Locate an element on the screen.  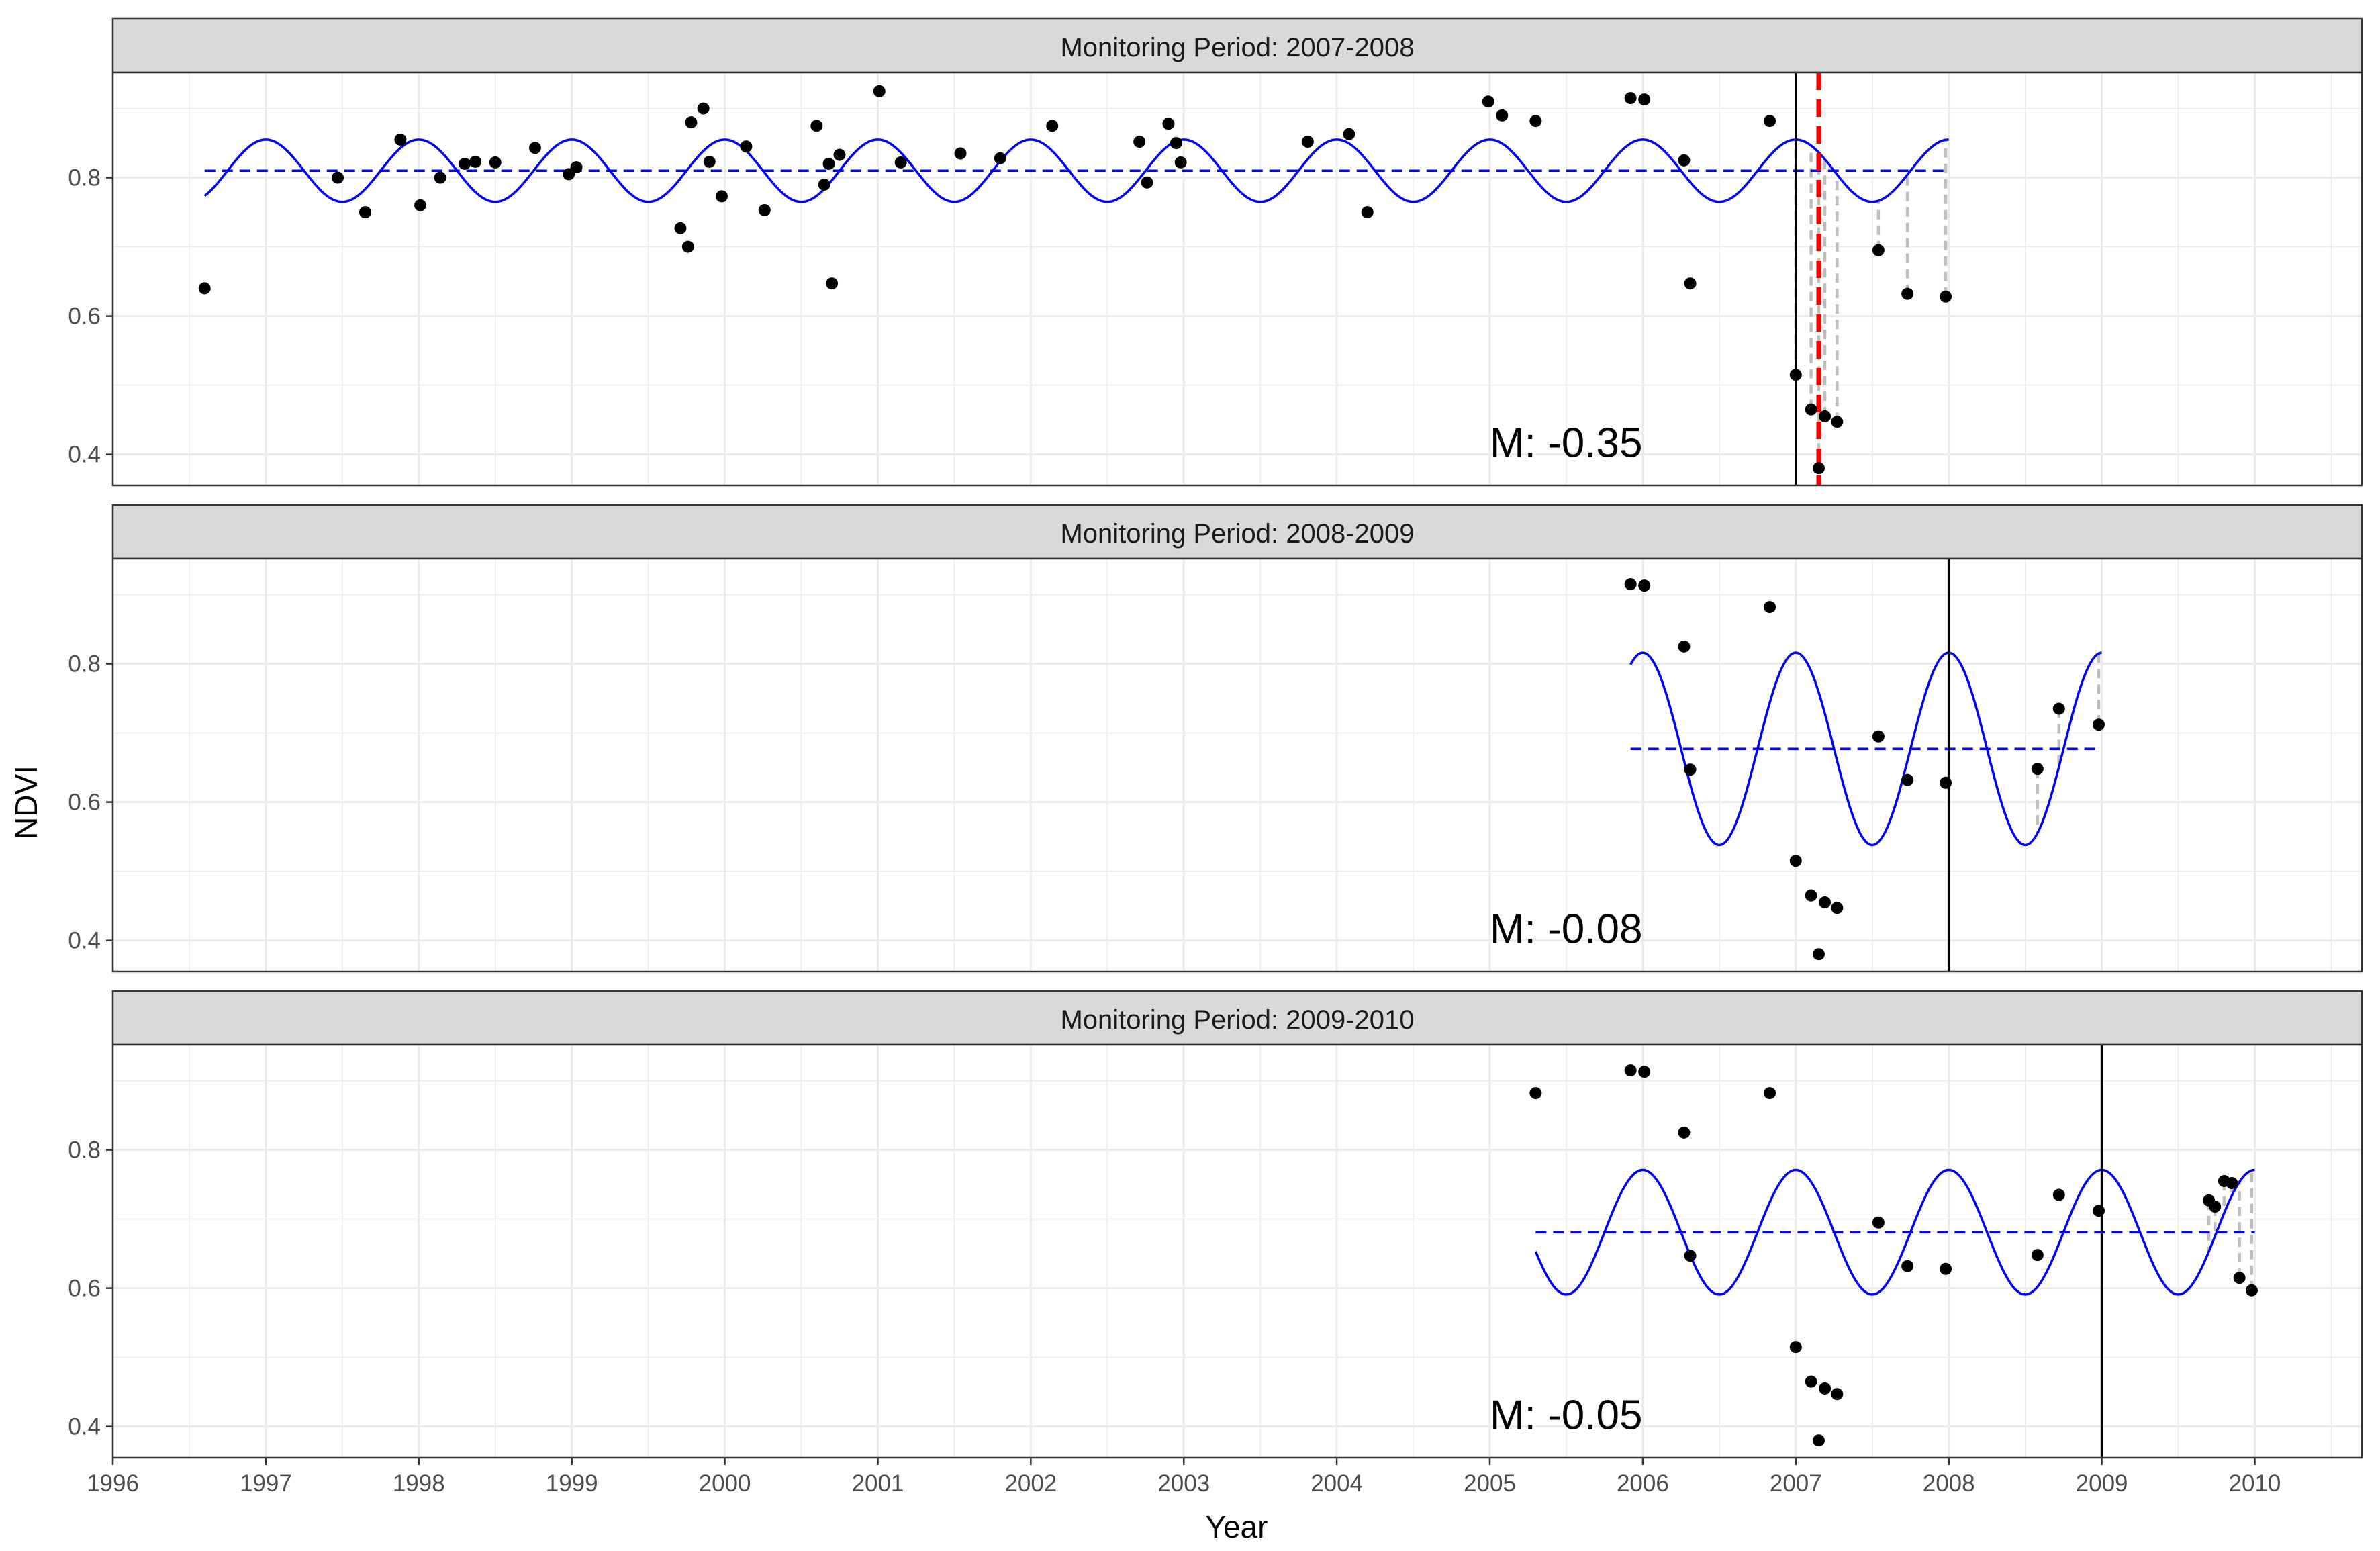
x-tick-label: 2002 is located at coordinates (1030, 1483).